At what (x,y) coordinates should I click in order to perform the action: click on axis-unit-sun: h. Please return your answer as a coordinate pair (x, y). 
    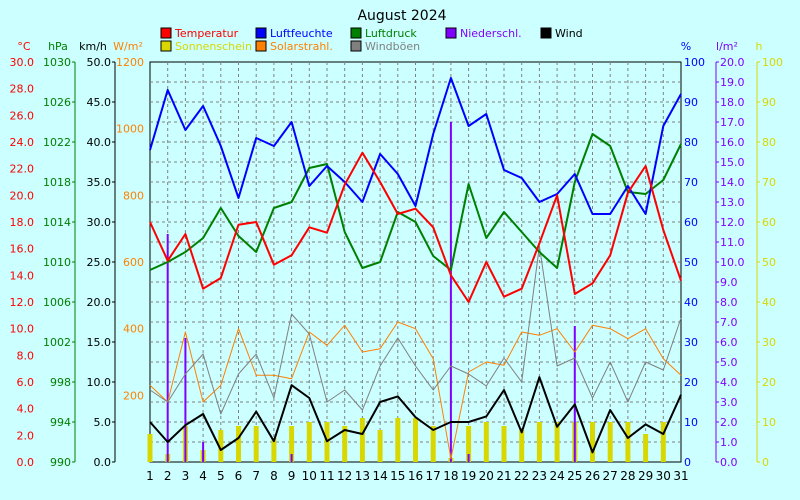
    Looking at the image, I should click on (759, 46).